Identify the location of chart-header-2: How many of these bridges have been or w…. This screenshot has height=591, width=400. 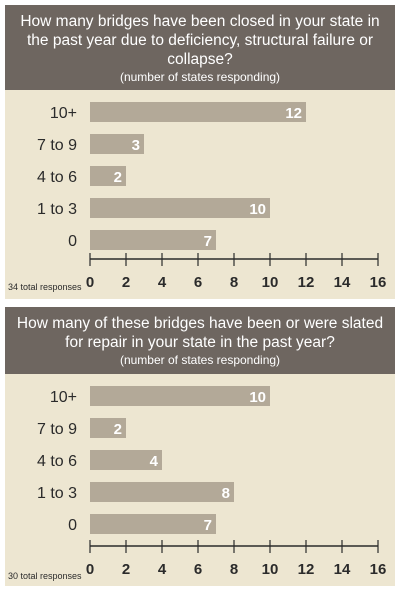
(200, 340).